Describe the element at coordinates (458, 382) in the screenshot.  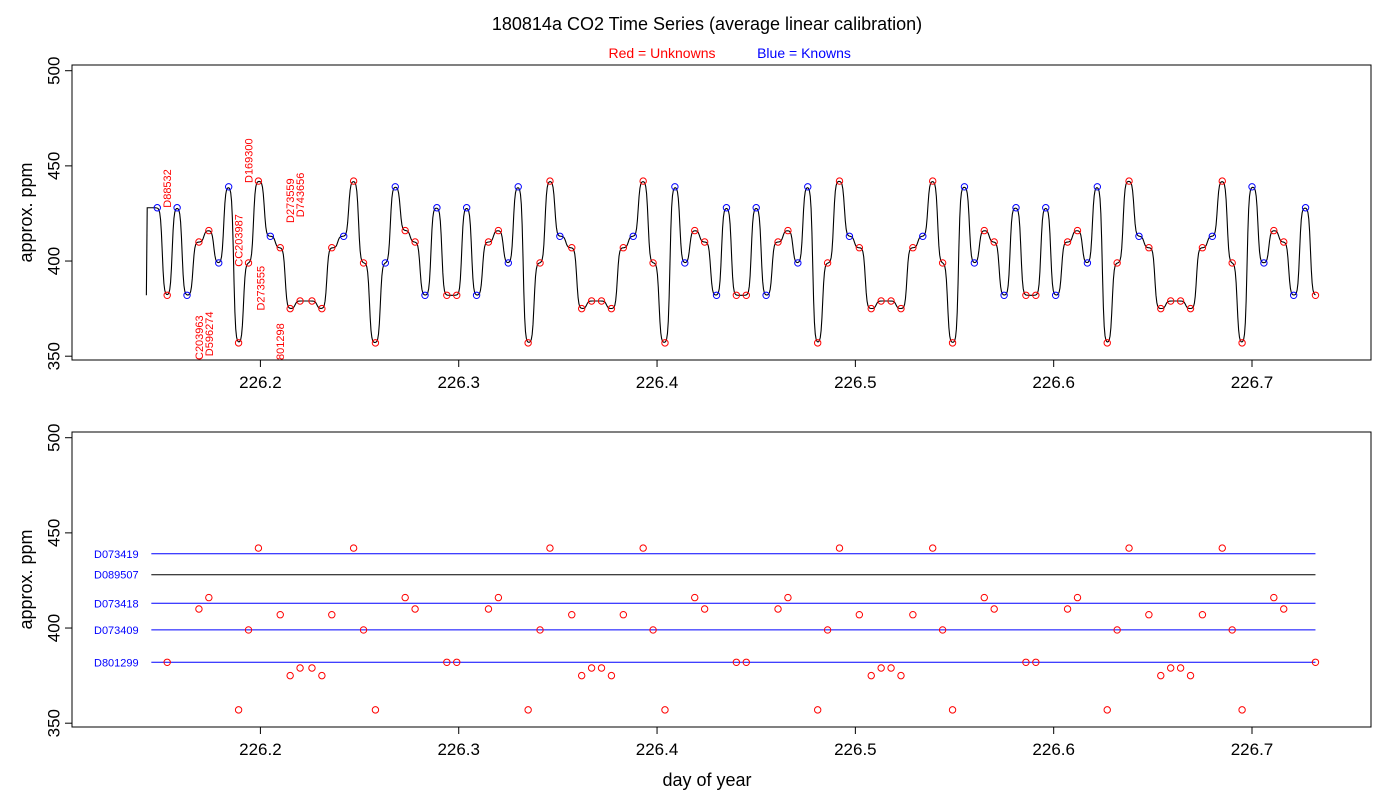
I see `x-tick-label: 226.3` at that location.